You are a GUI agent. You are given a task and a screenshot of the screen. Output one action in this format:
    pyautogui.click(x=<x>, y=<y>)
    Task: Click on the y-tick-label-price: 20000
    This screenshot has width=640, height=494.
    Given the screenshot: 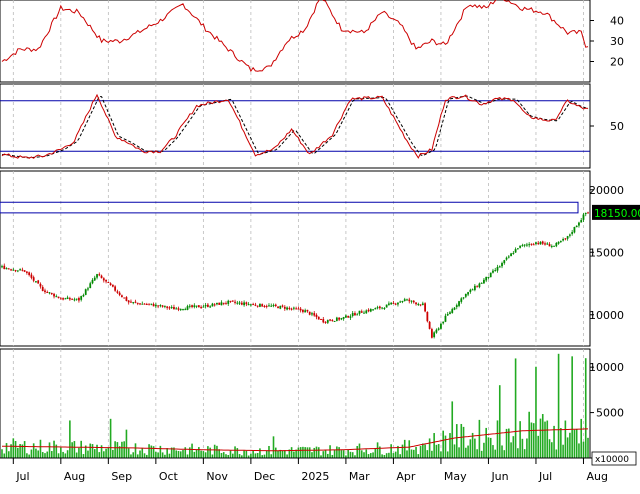 What is the action you would take?
    pyautogui.click(x=606, y=190)
    